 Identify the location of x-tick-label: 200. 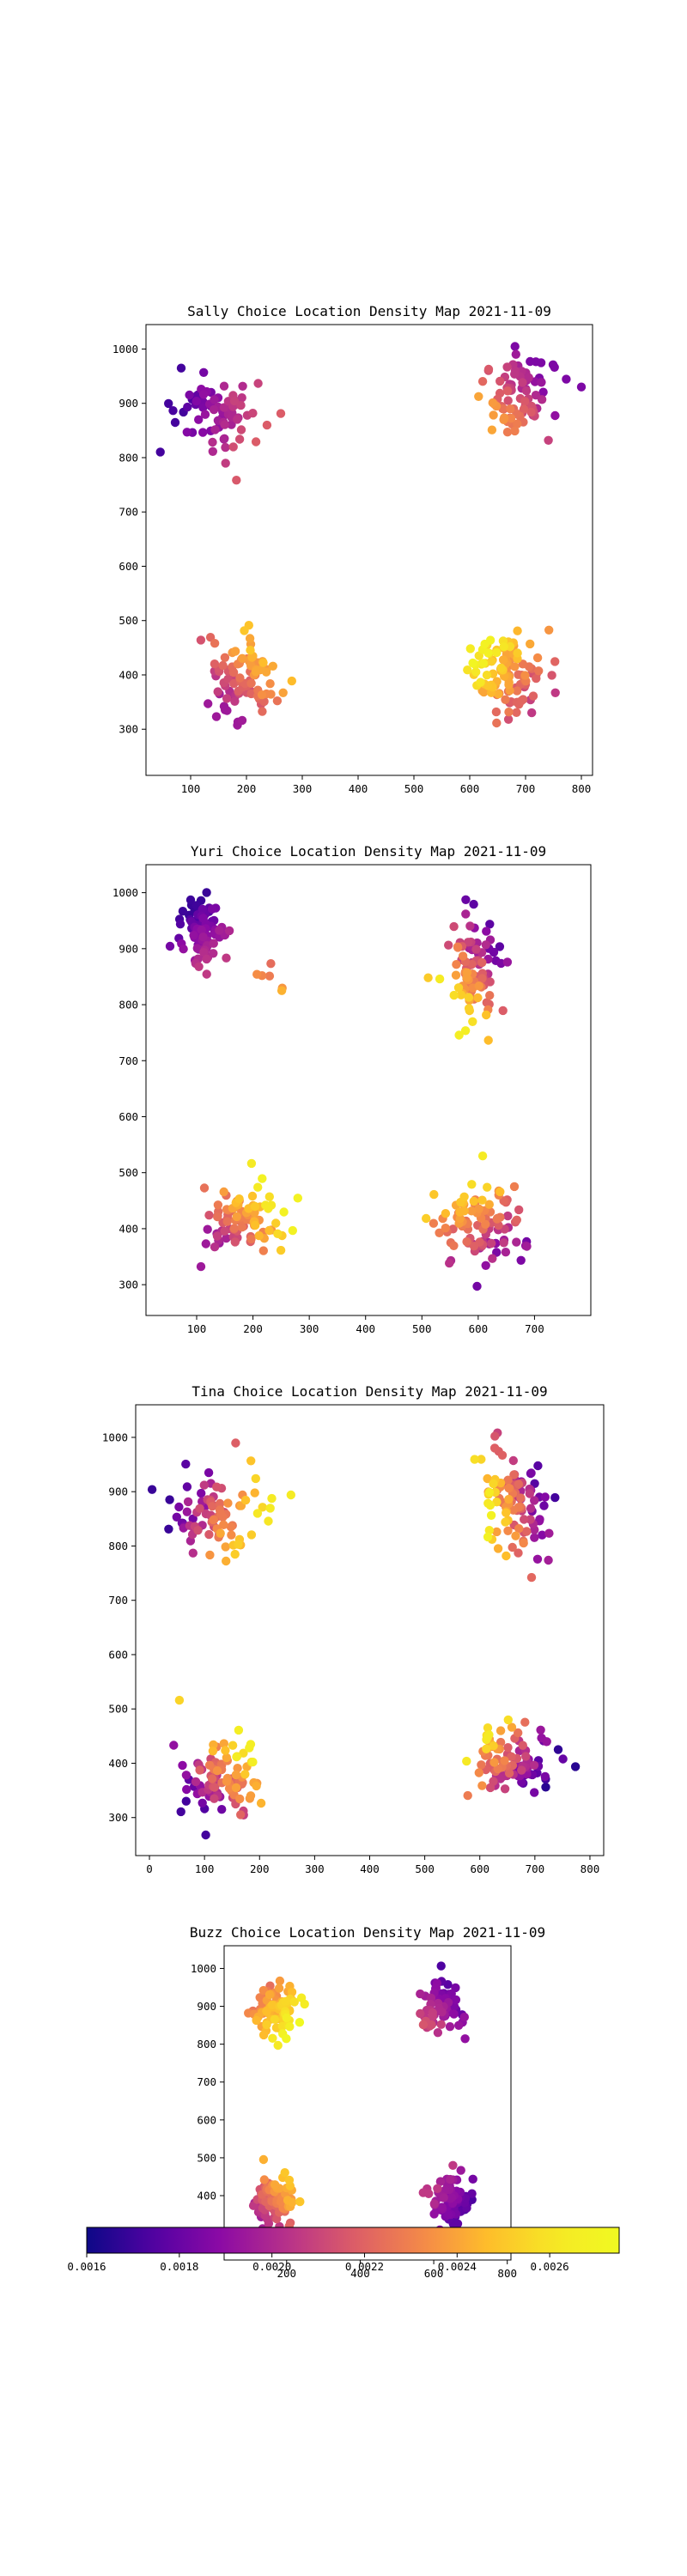
(247, 788).